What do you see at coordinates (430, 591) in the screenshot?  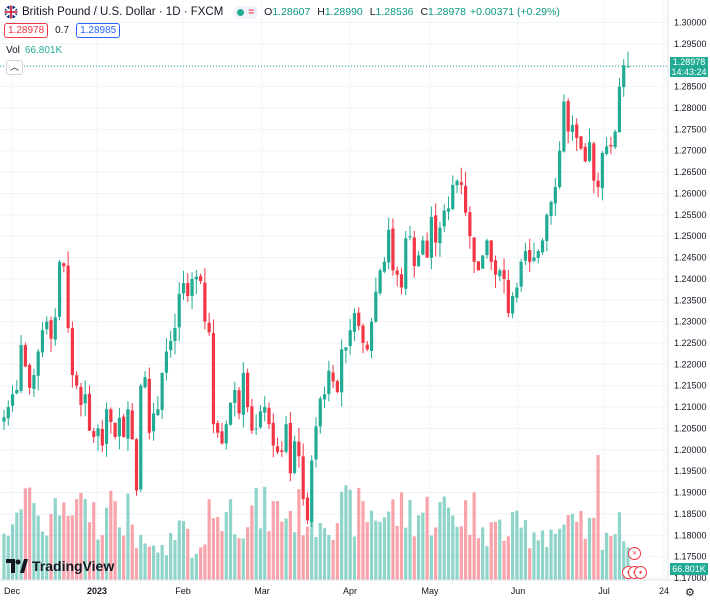 I see `time-tick-label: May` at bounding box center [430, 591].